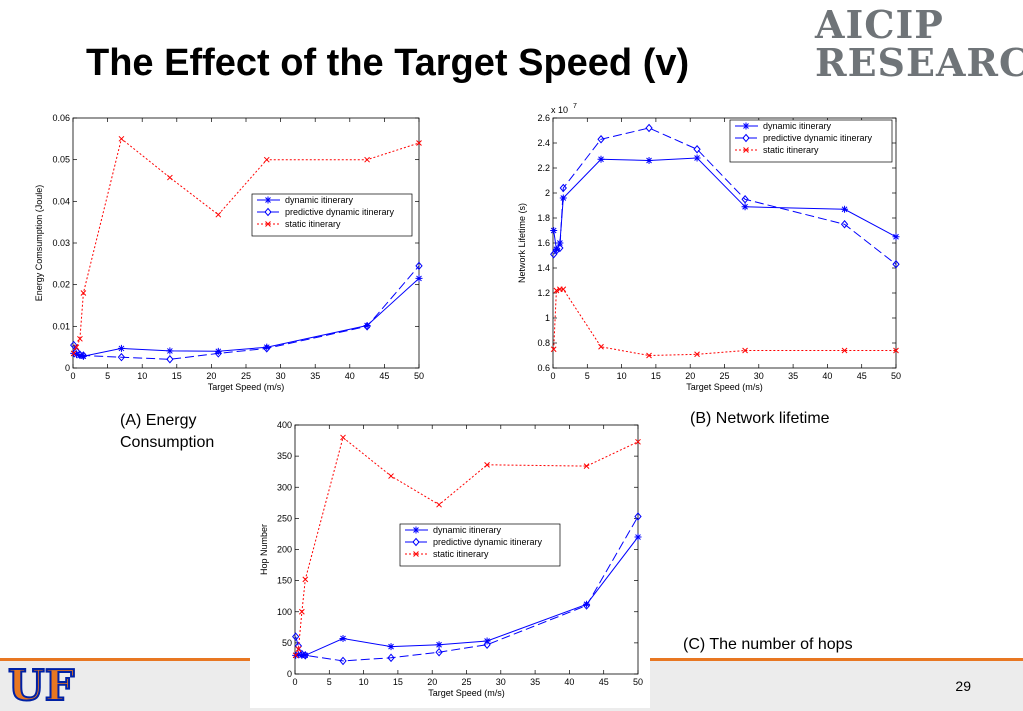 The image size is (1023, 711). What do you see at coordinates (39, 243) in the screenshot?
I see `y-axis-label: Energy Comsumption (Joule)` at bounding box center [39, 243].